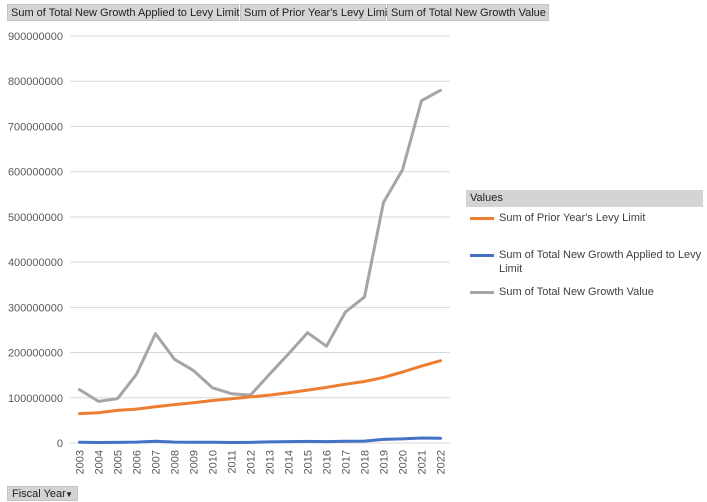 Image resolution: width=707 pixels, height=502 pixels. Describe the element at coordinates (35, 37) in the screenshot. I see `y-tick-label: 900000000` at that location.